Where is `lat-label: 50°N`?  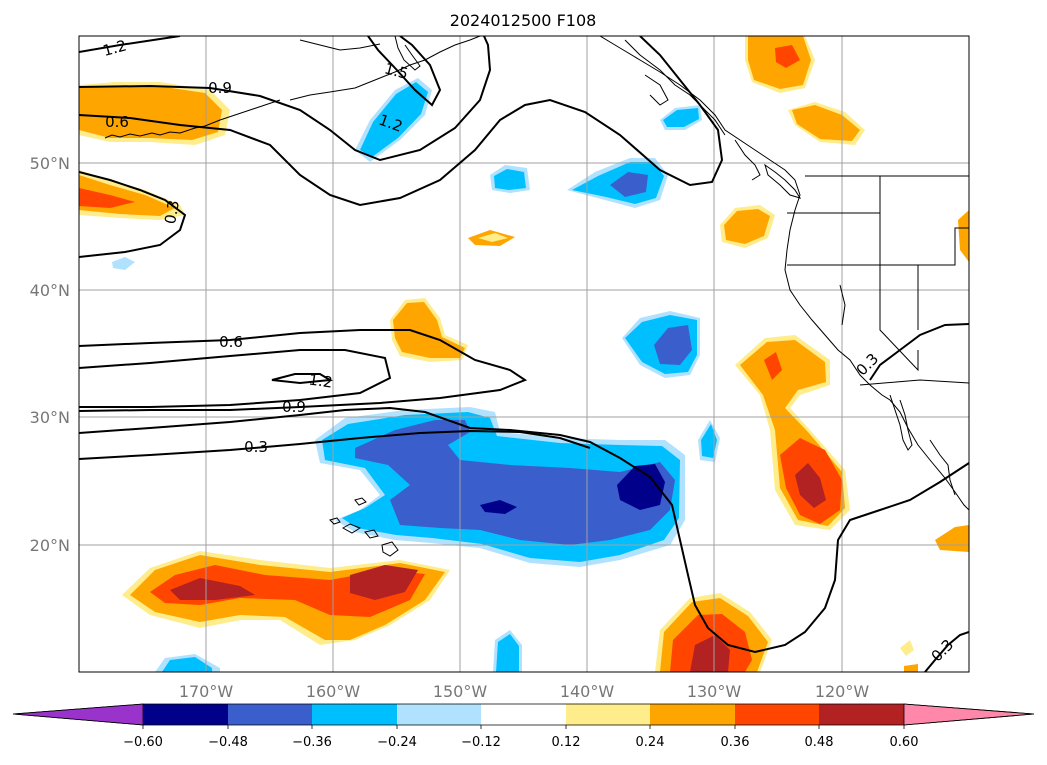
lat-label: 50°N is located at coordinates (50, 163).